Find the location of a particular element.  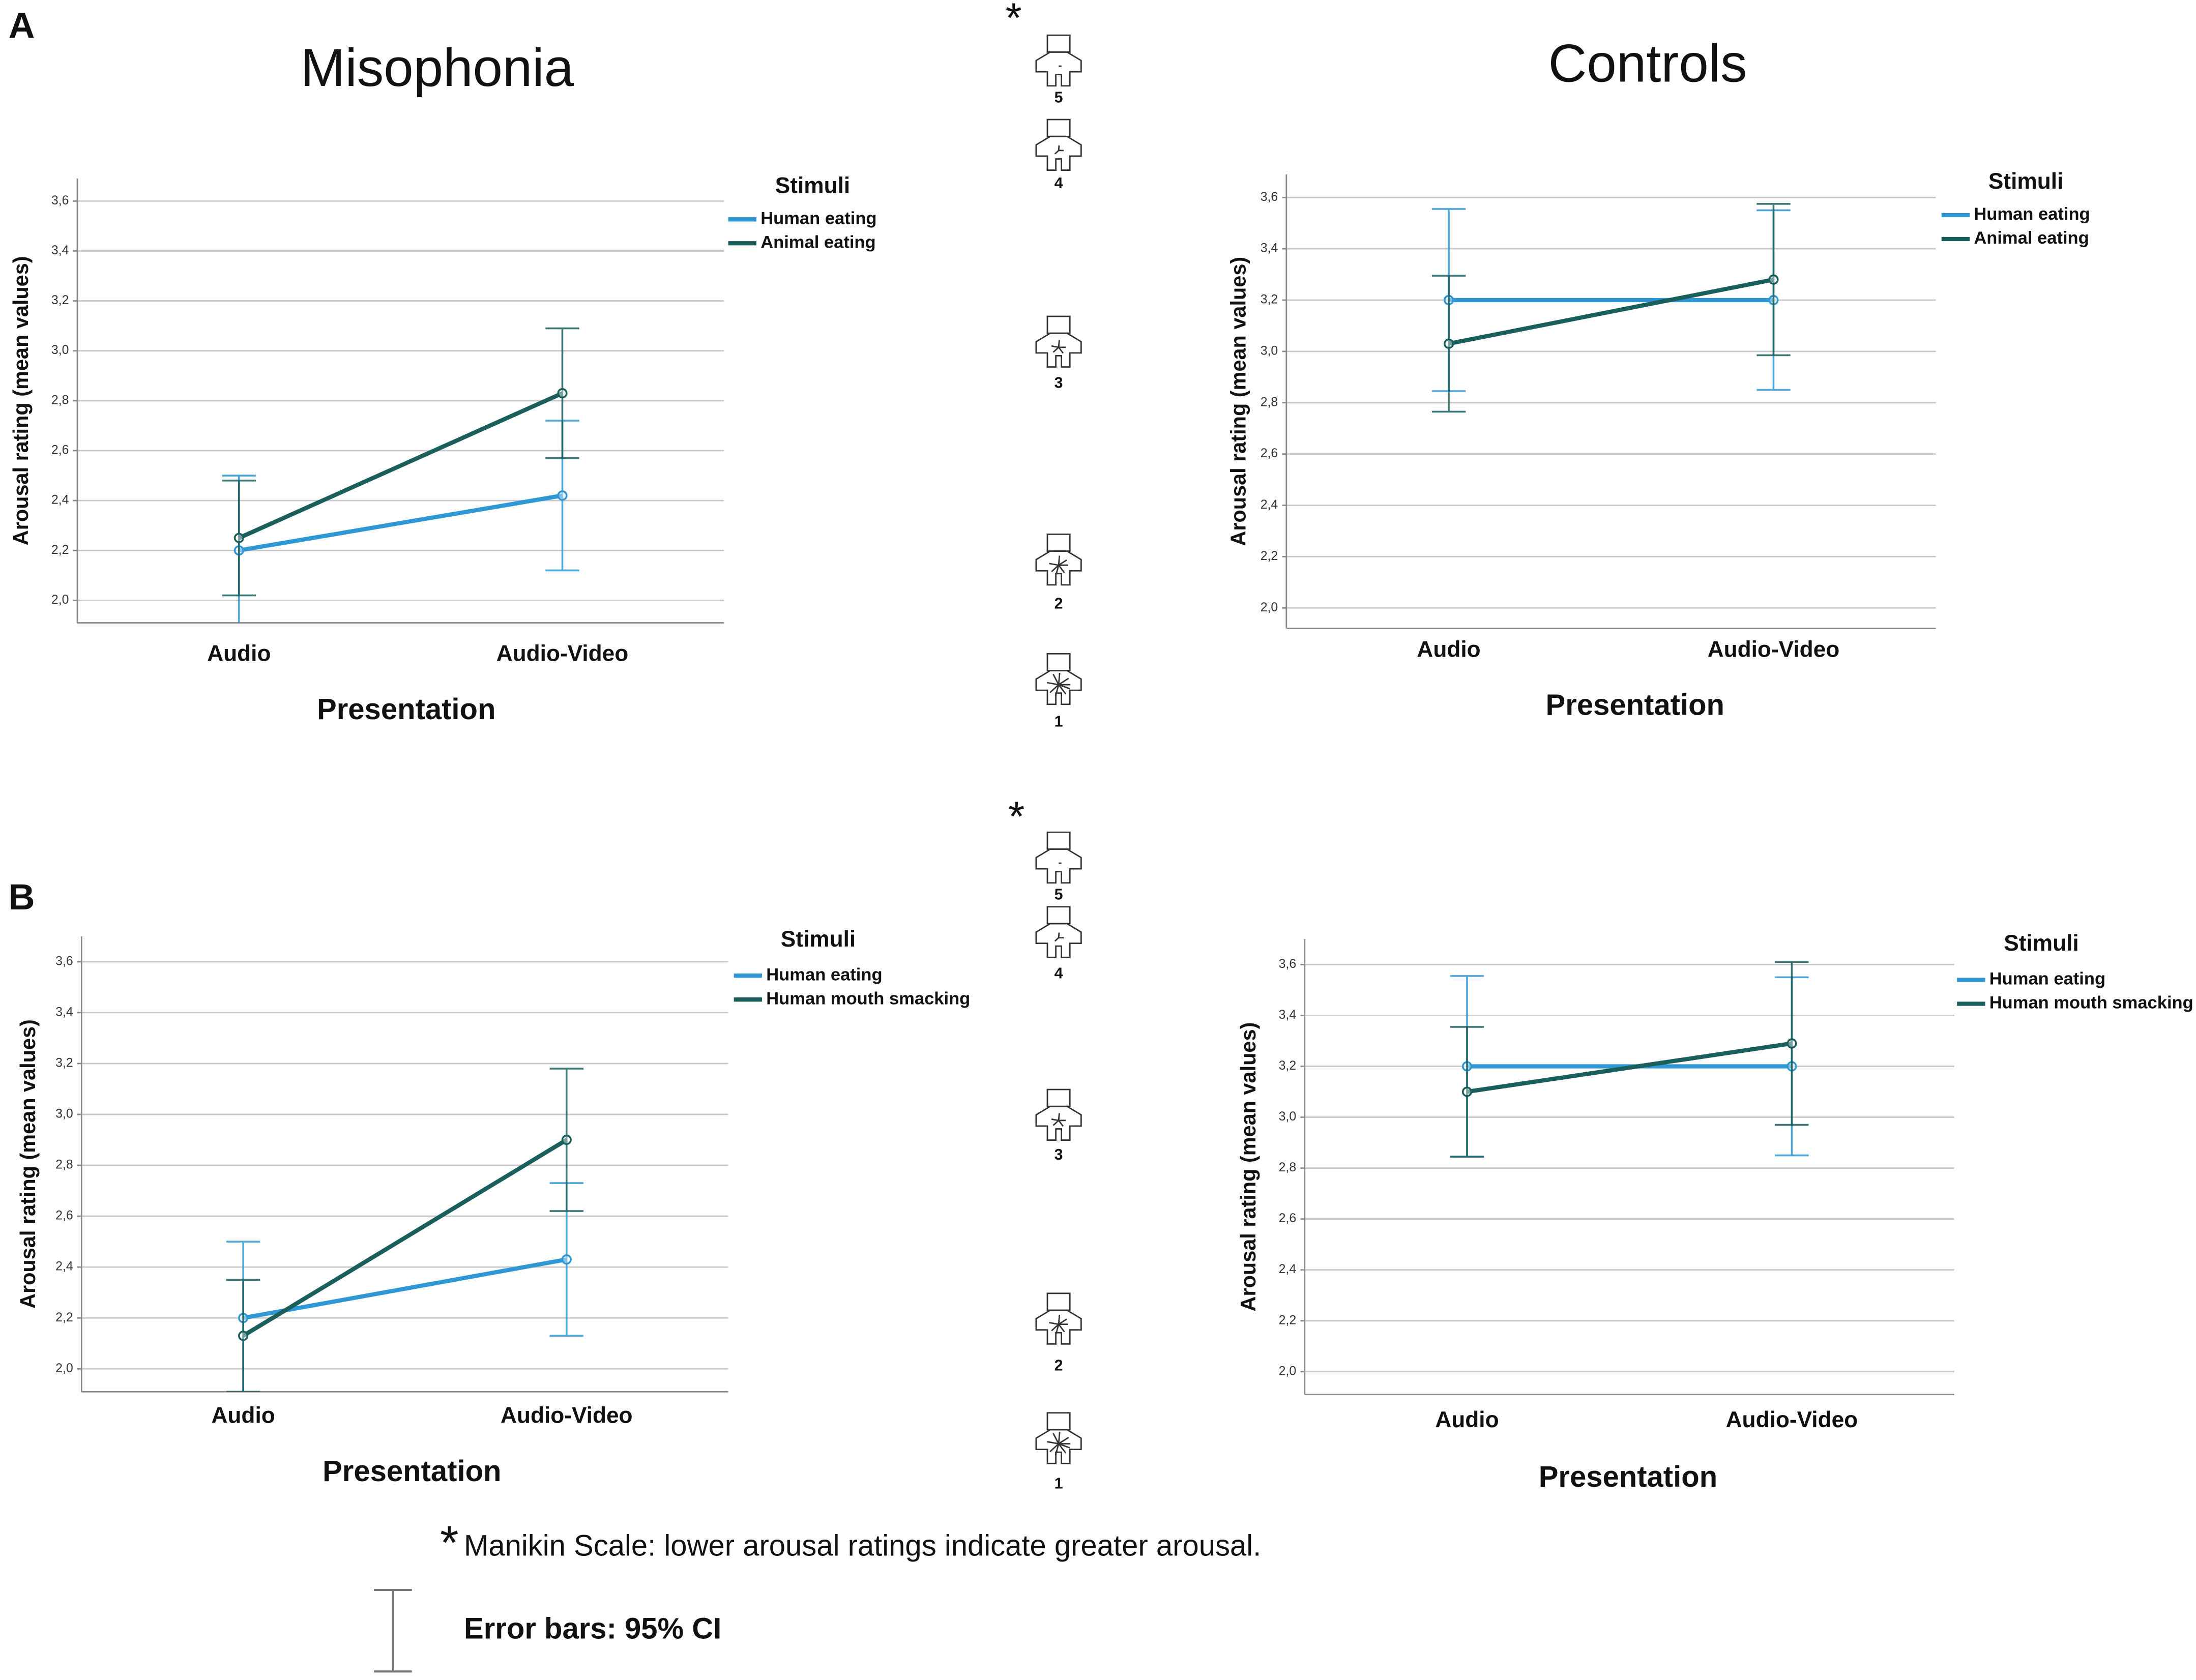

manikin-level: 3 is located at coordinates (1059, 383).